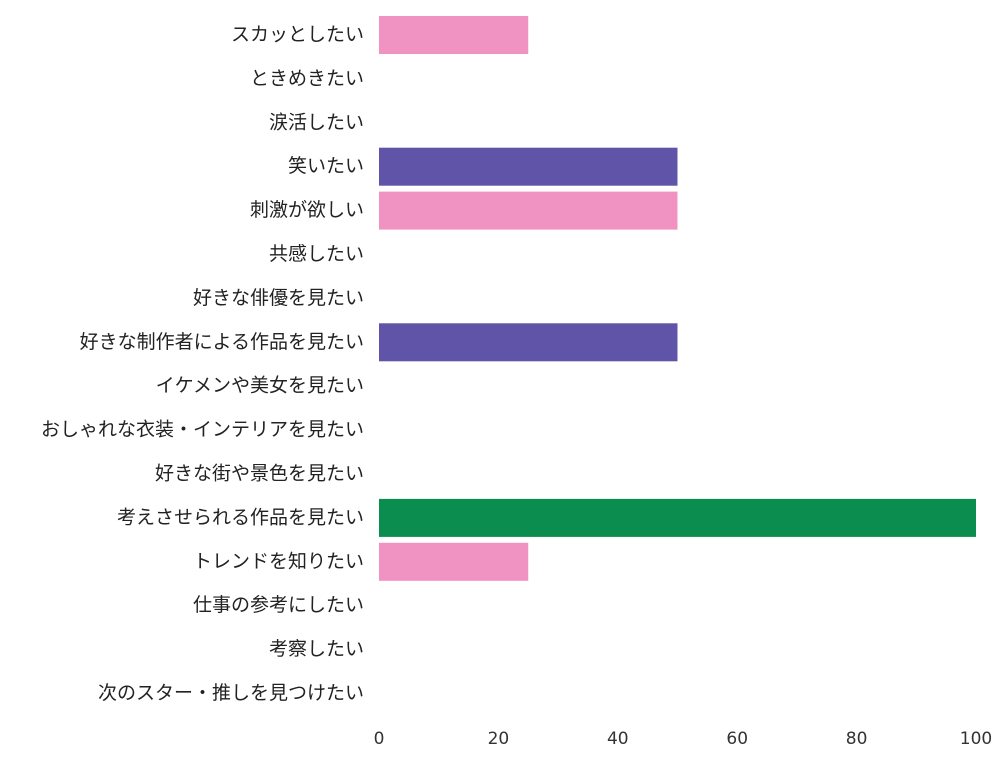 The width and height of the screenshot is (1008, 760). What do you see at coordinates (499, 739) in the screenshot?
I see `x-tick-label: 20` at bounding box center [499, 739].